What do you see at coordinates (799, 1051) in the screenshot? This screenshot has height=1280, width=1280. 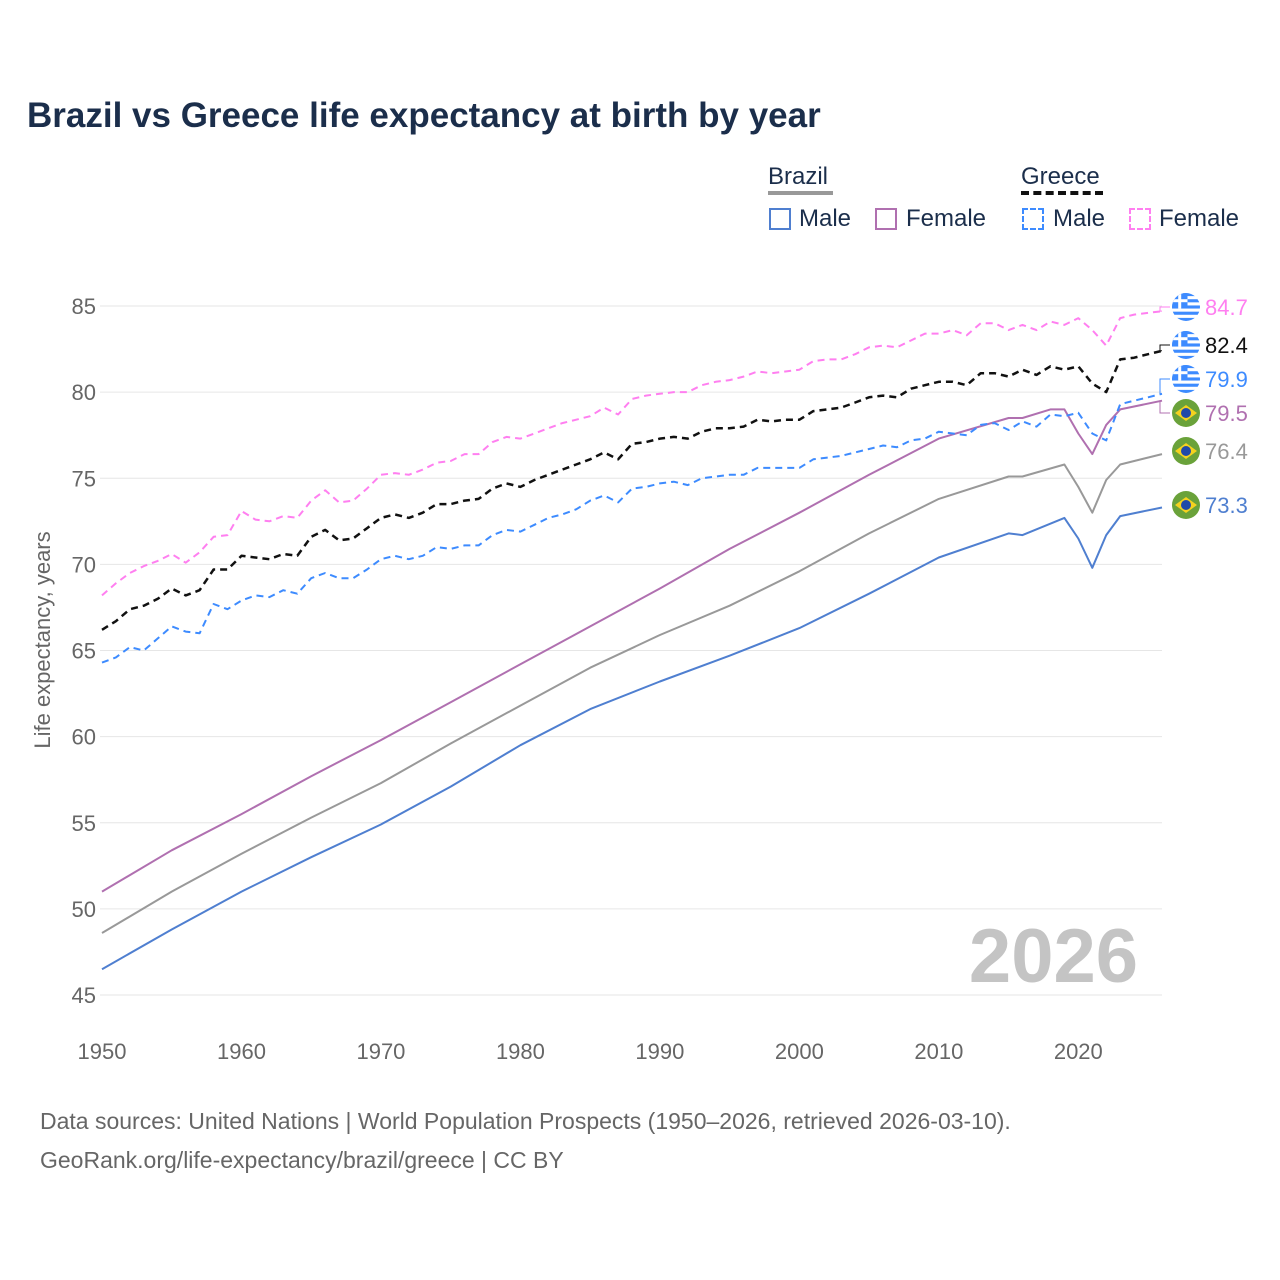 I see `x-tick-label: 2000` at bounding box center [799, 1051].